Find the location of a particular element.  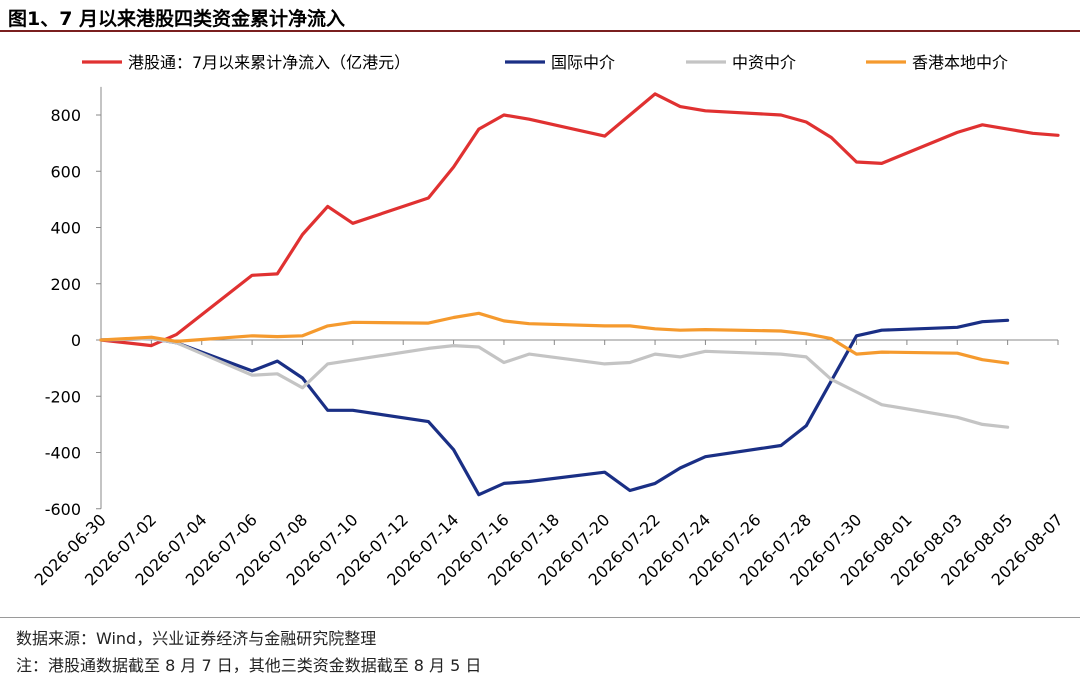

y-tick-label: -200 is located at coordinates (63, 396).